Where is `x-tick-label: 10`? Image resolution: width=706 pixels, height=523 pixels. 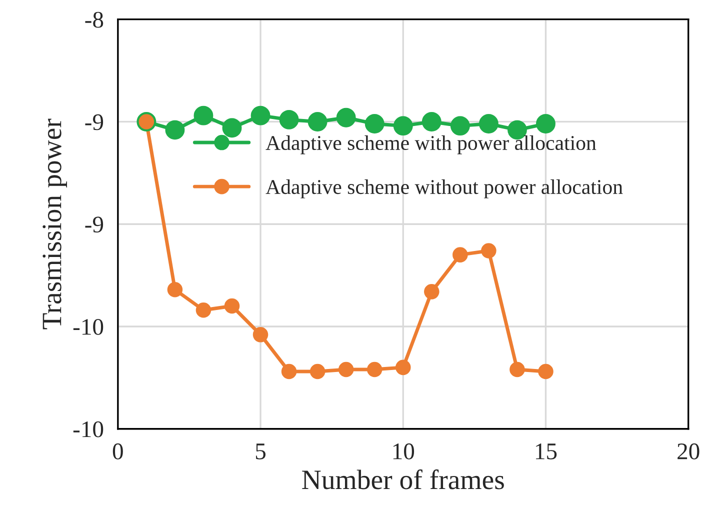
x-tick-label: 10 is located at coordinates (403, 451).